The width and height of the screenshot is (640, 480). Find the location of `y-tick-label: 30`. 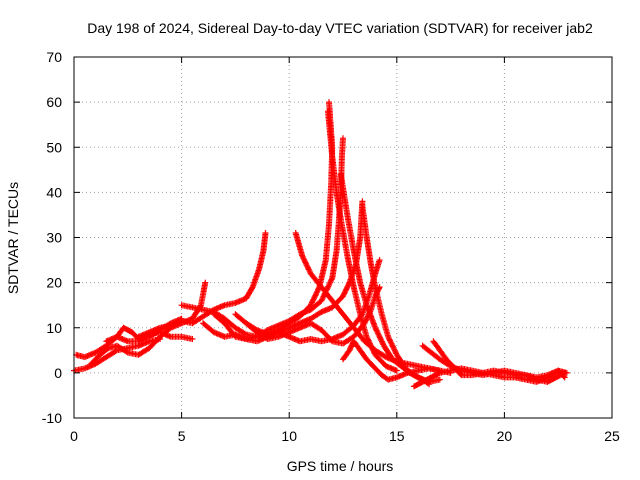

y-tick-label: 30 is located at coordinates (54, 238).